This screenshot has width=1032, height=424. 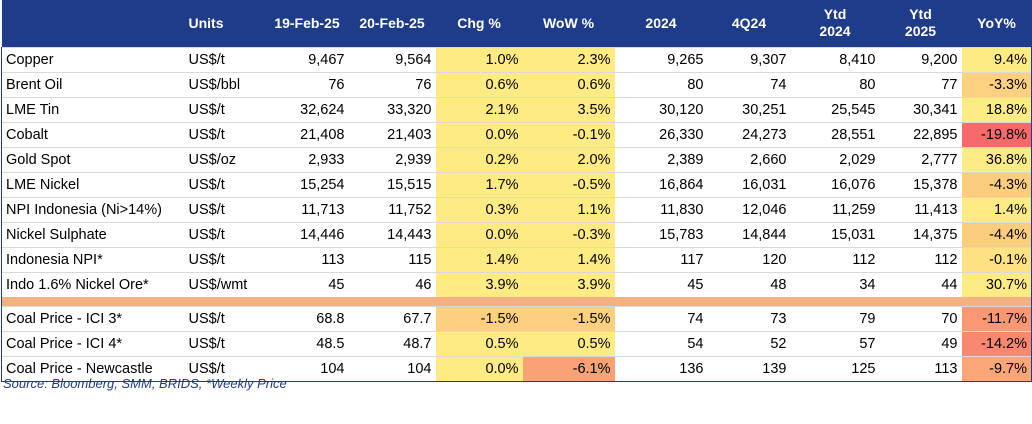 I want to click on header-date-2: 20-Feb-25, so click(x=392, y=23).